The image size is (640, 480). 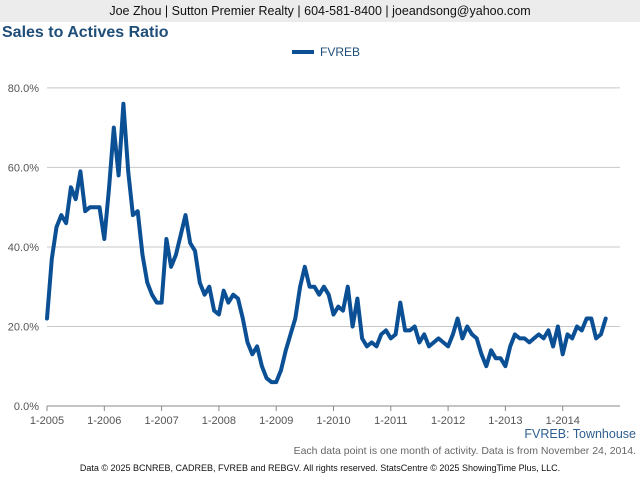 I want to click on y-tick-label: 80.0%, so click(x=23, y=89).